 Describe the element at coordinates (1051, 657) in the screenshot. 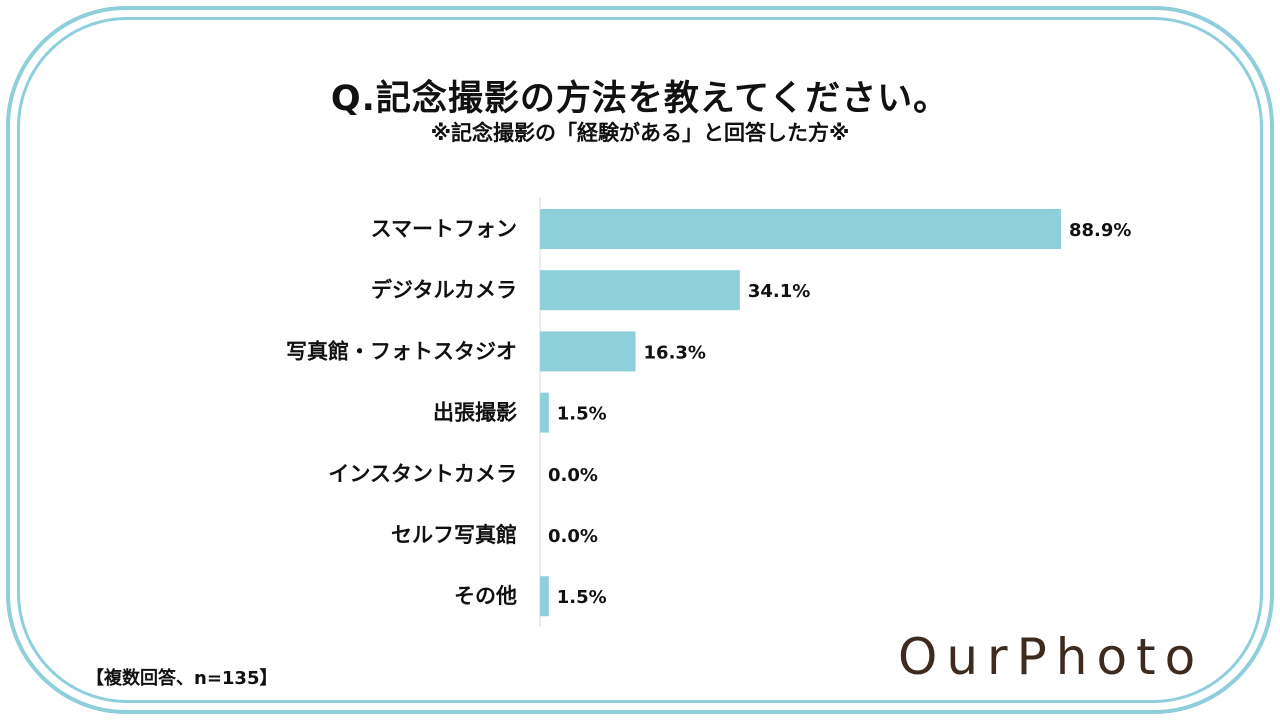

I see `ourphoto-logo: OurPhoto` at that location.